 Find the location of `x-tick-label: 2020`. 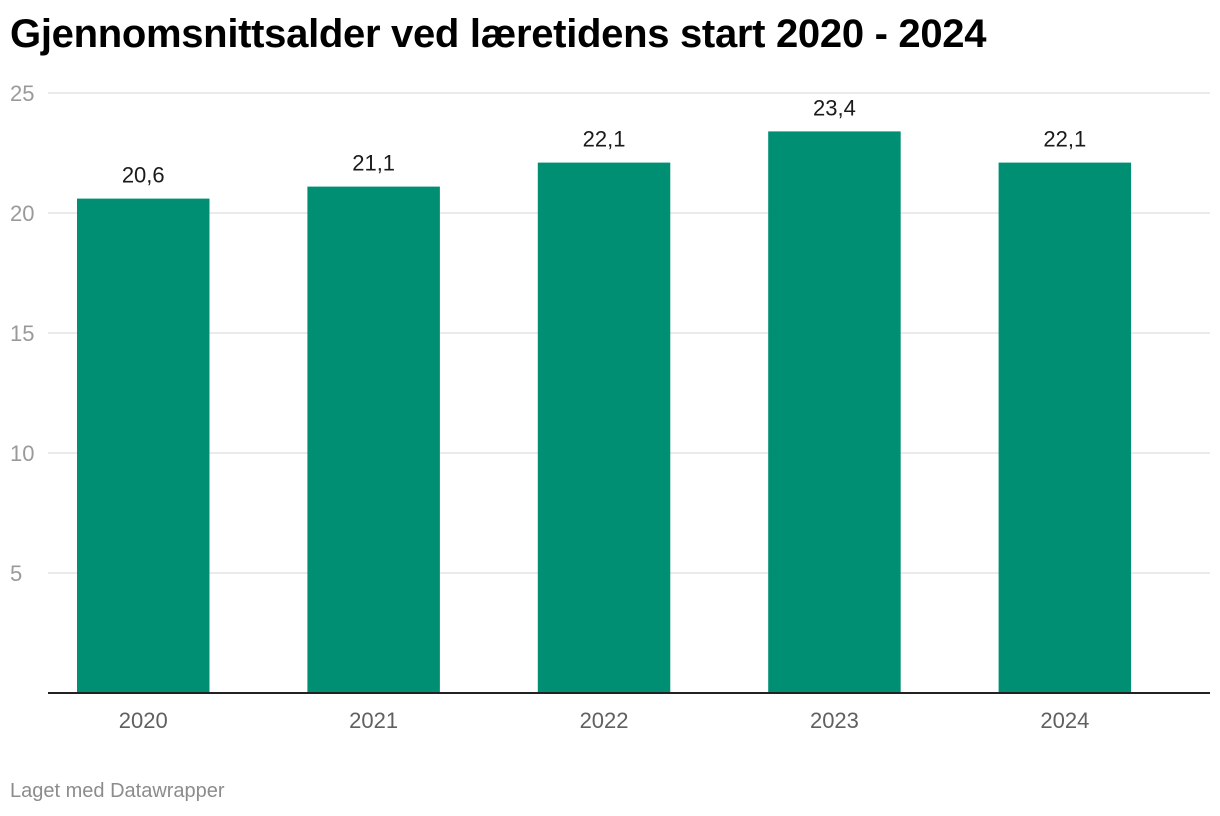

x-tick-label: 2020 is located at coordinates (143, 720).